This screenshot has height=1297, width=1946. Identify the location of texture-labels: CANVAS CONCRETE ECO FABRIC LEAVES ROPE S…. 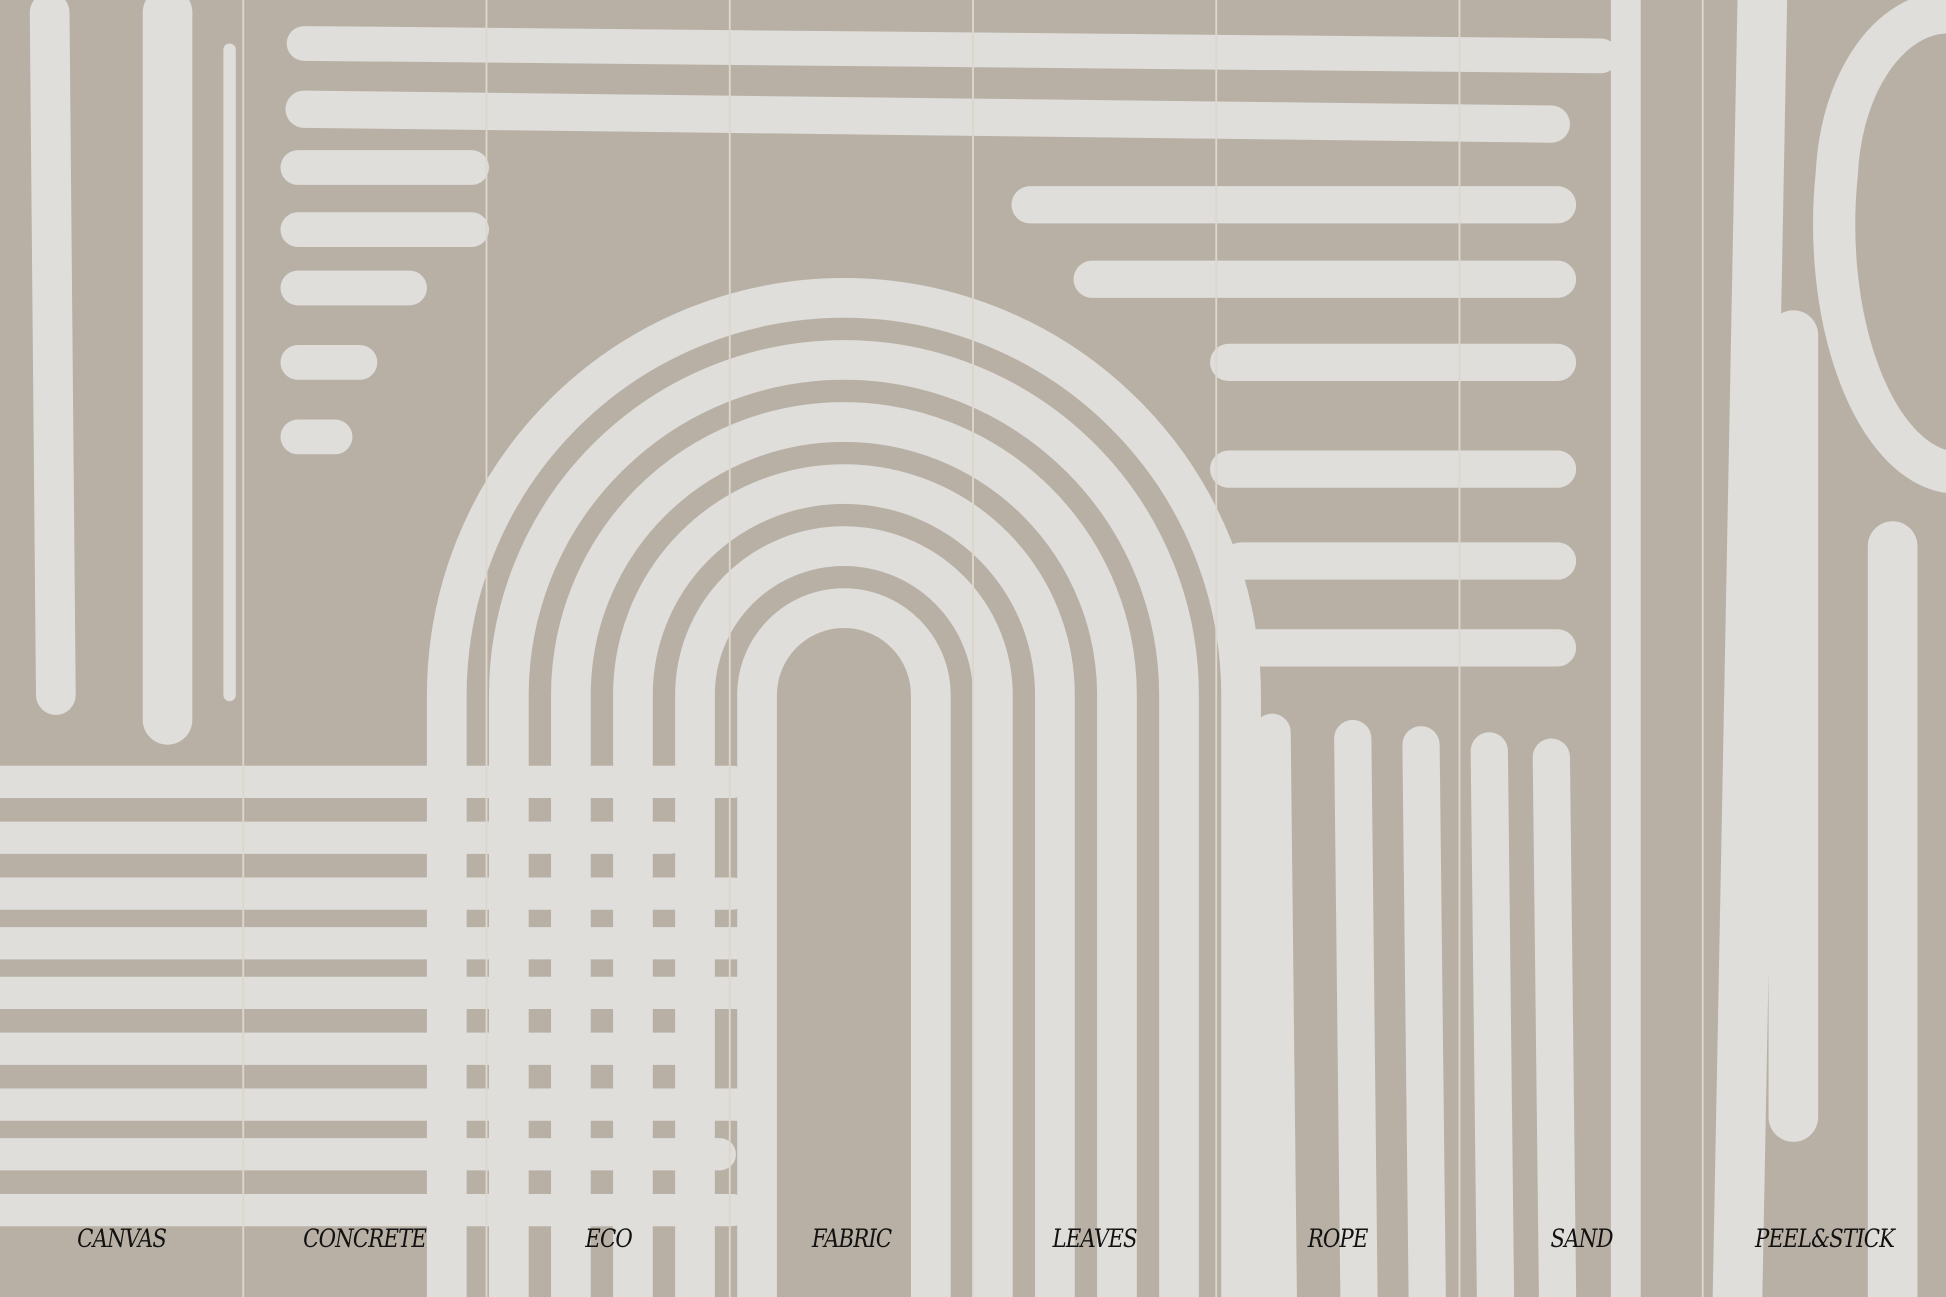
(973, 1239).